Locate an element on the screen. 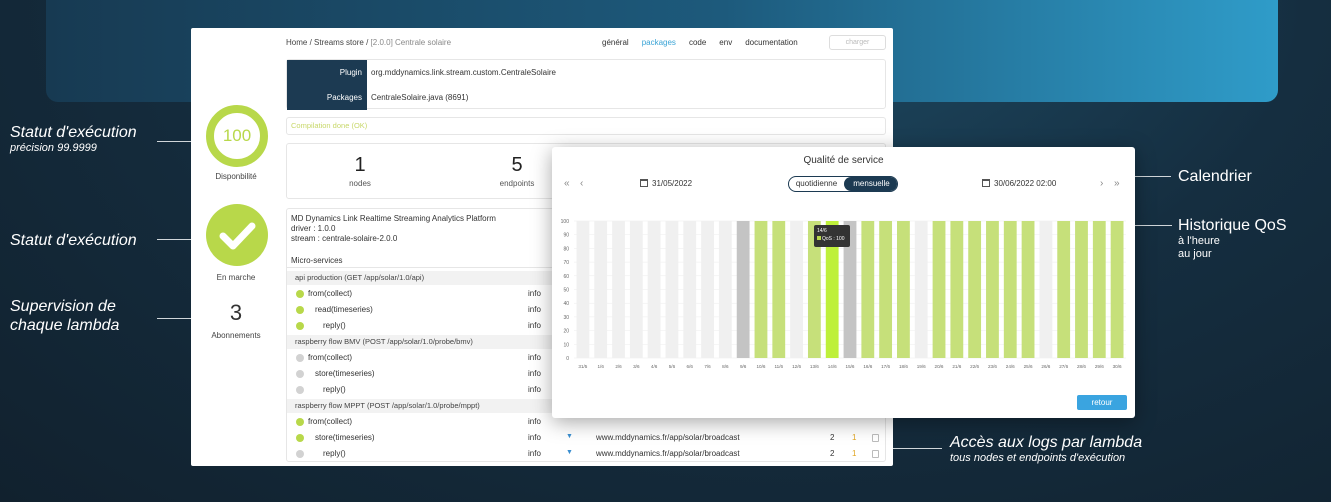 The height and width of the screenshot is (502, 1331). y-tick-label: 60 is located at coordinates (566, 277).